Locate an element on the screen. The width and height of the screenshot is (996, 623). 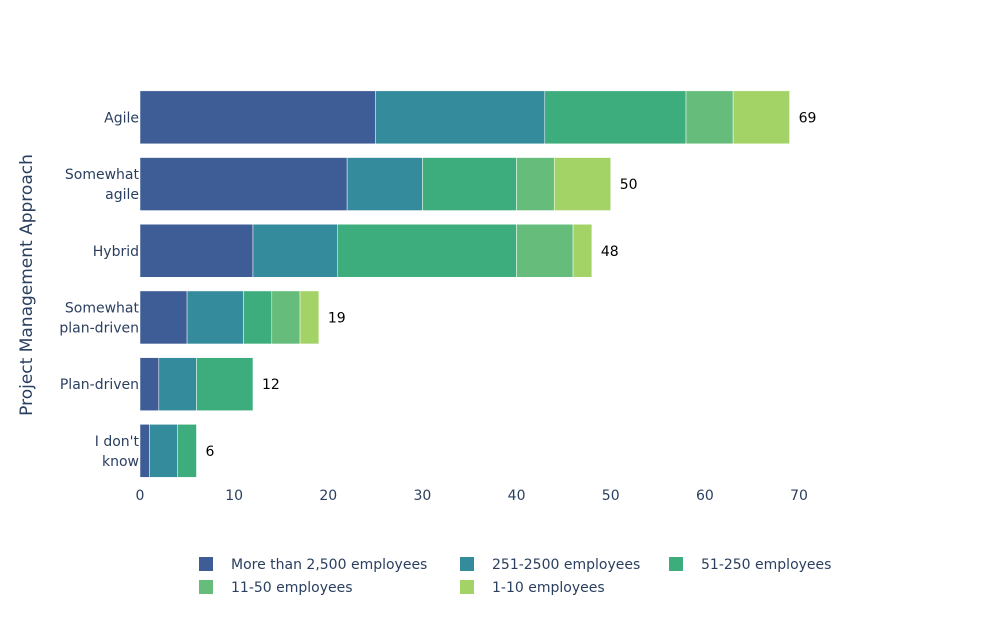
legend-item: 251-2500 employees is located at coordinates (550, 565).